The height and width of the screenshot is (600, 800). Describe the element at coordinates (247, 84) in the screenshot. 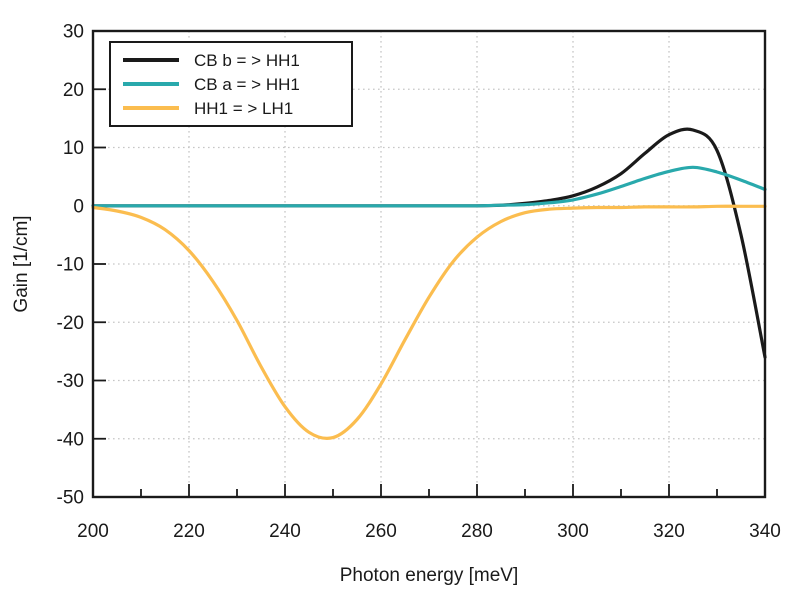

I see `legend-label-cb-a: CB a = > HH1` at that location.